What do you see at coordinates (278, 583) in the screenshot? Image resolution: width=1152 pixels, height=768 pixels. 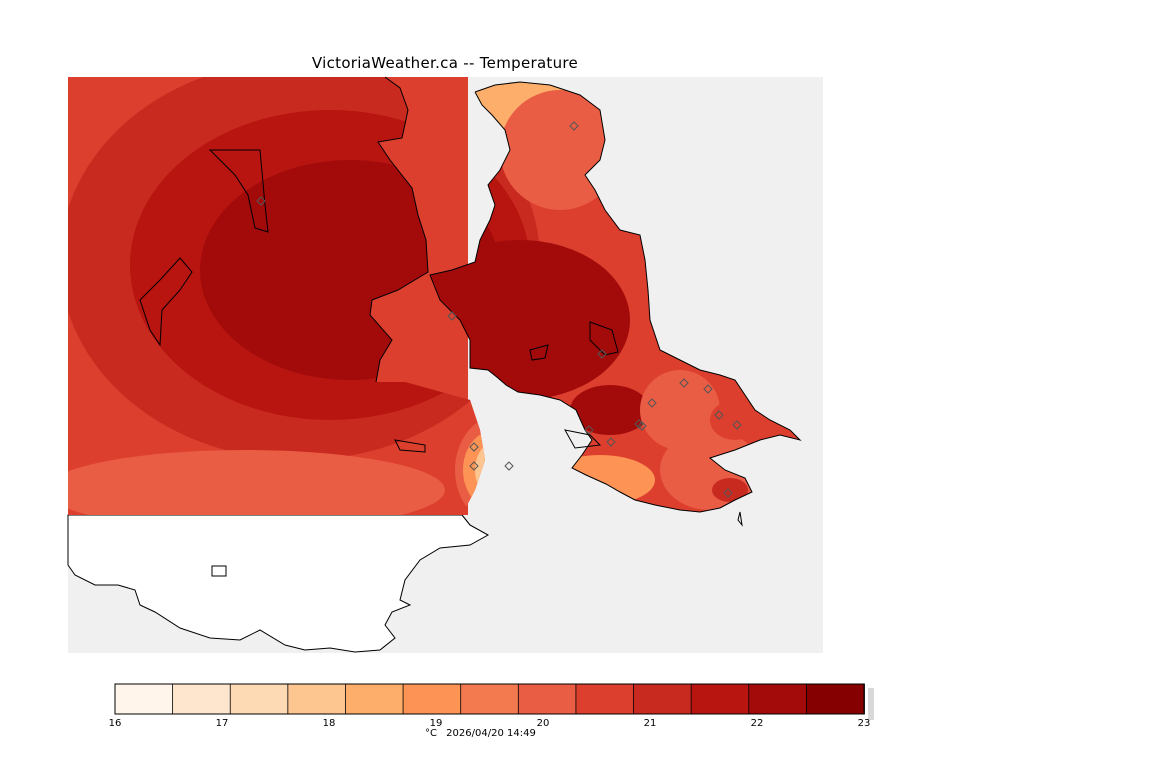 I see `south-landmass` at bounding box center [278, 583].